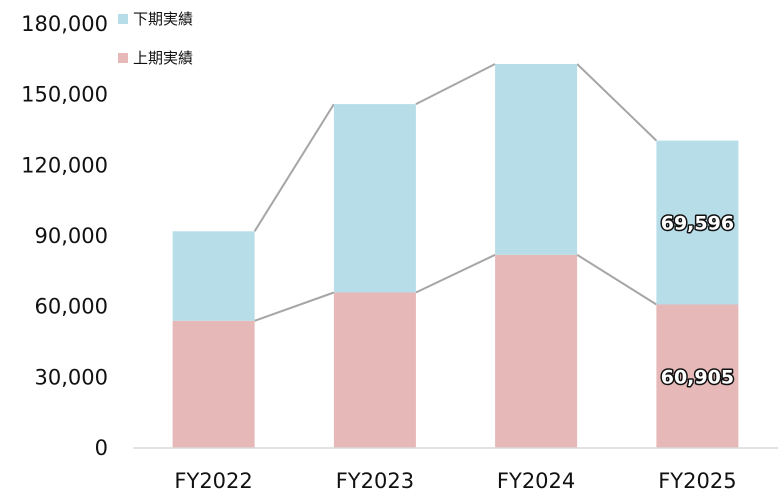 This screenshot has height=492, width=778. I want to click on data-labels: 60,905 69,596, so click(697, 300).